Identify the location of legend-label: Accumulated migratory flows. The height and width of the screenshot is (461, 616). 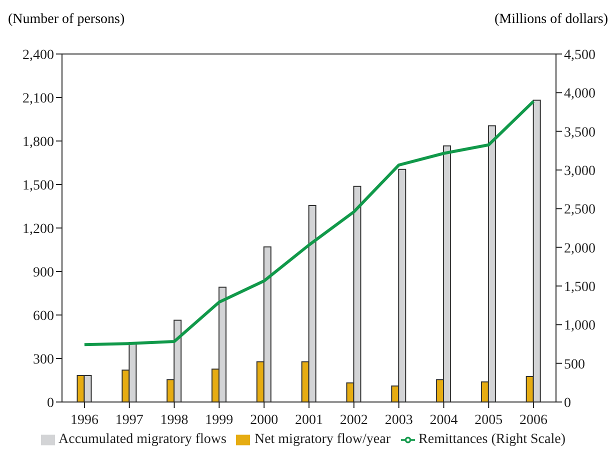
(142, 439).